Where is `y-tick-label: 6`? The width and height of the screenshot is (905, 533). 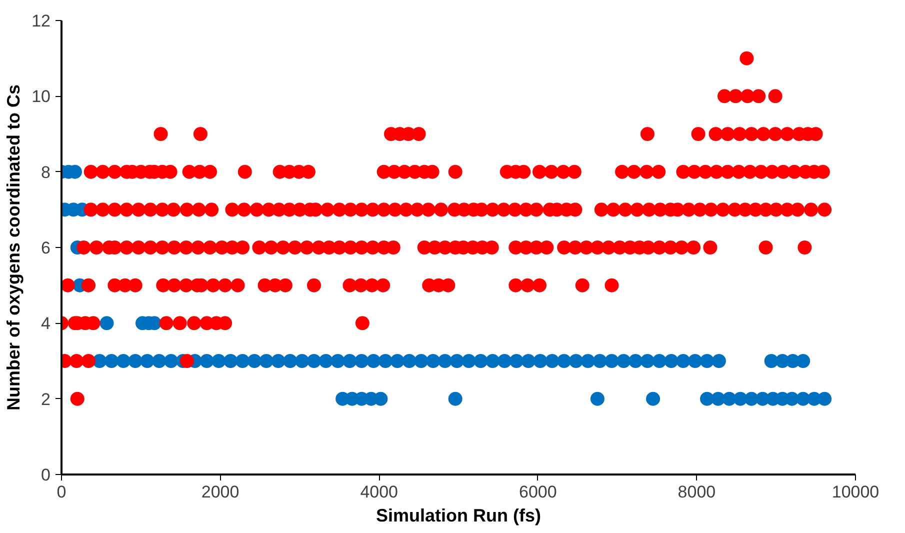 y-tick-label: 6 is located at coordinates (46, 248).